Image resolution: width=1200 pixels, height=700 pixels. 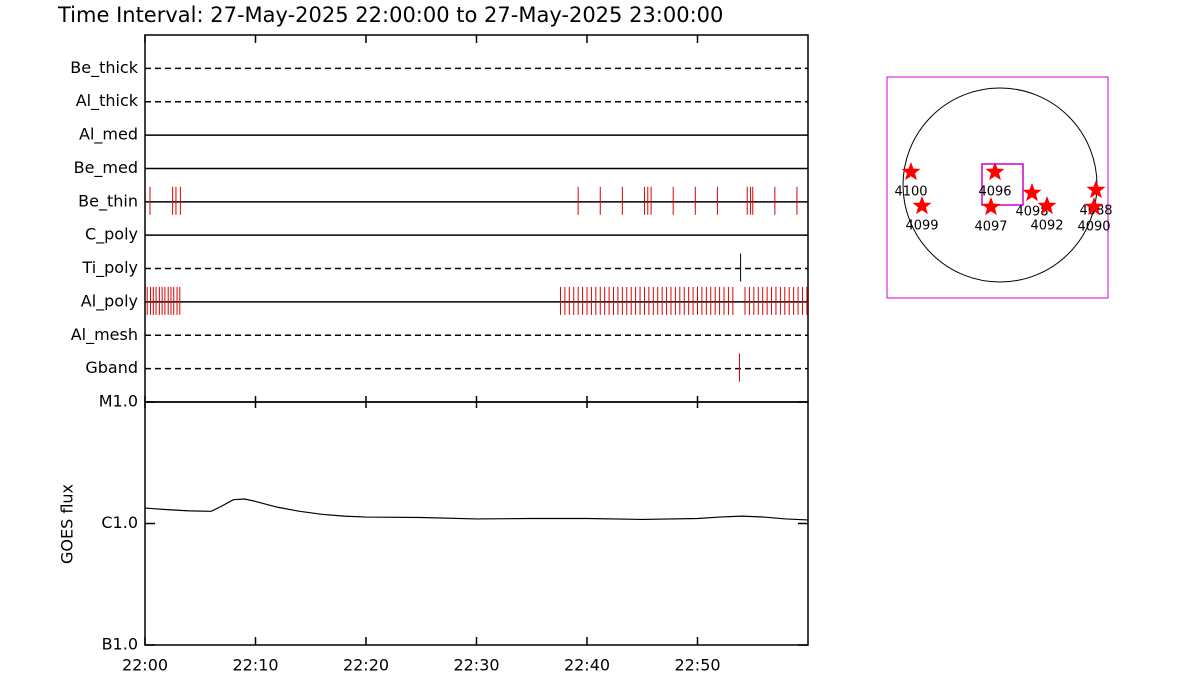 What do you see at coordinates (104, 335) in the screenshot?
I see `filter-label: Al_mesh` at bounding box center [104, 335].